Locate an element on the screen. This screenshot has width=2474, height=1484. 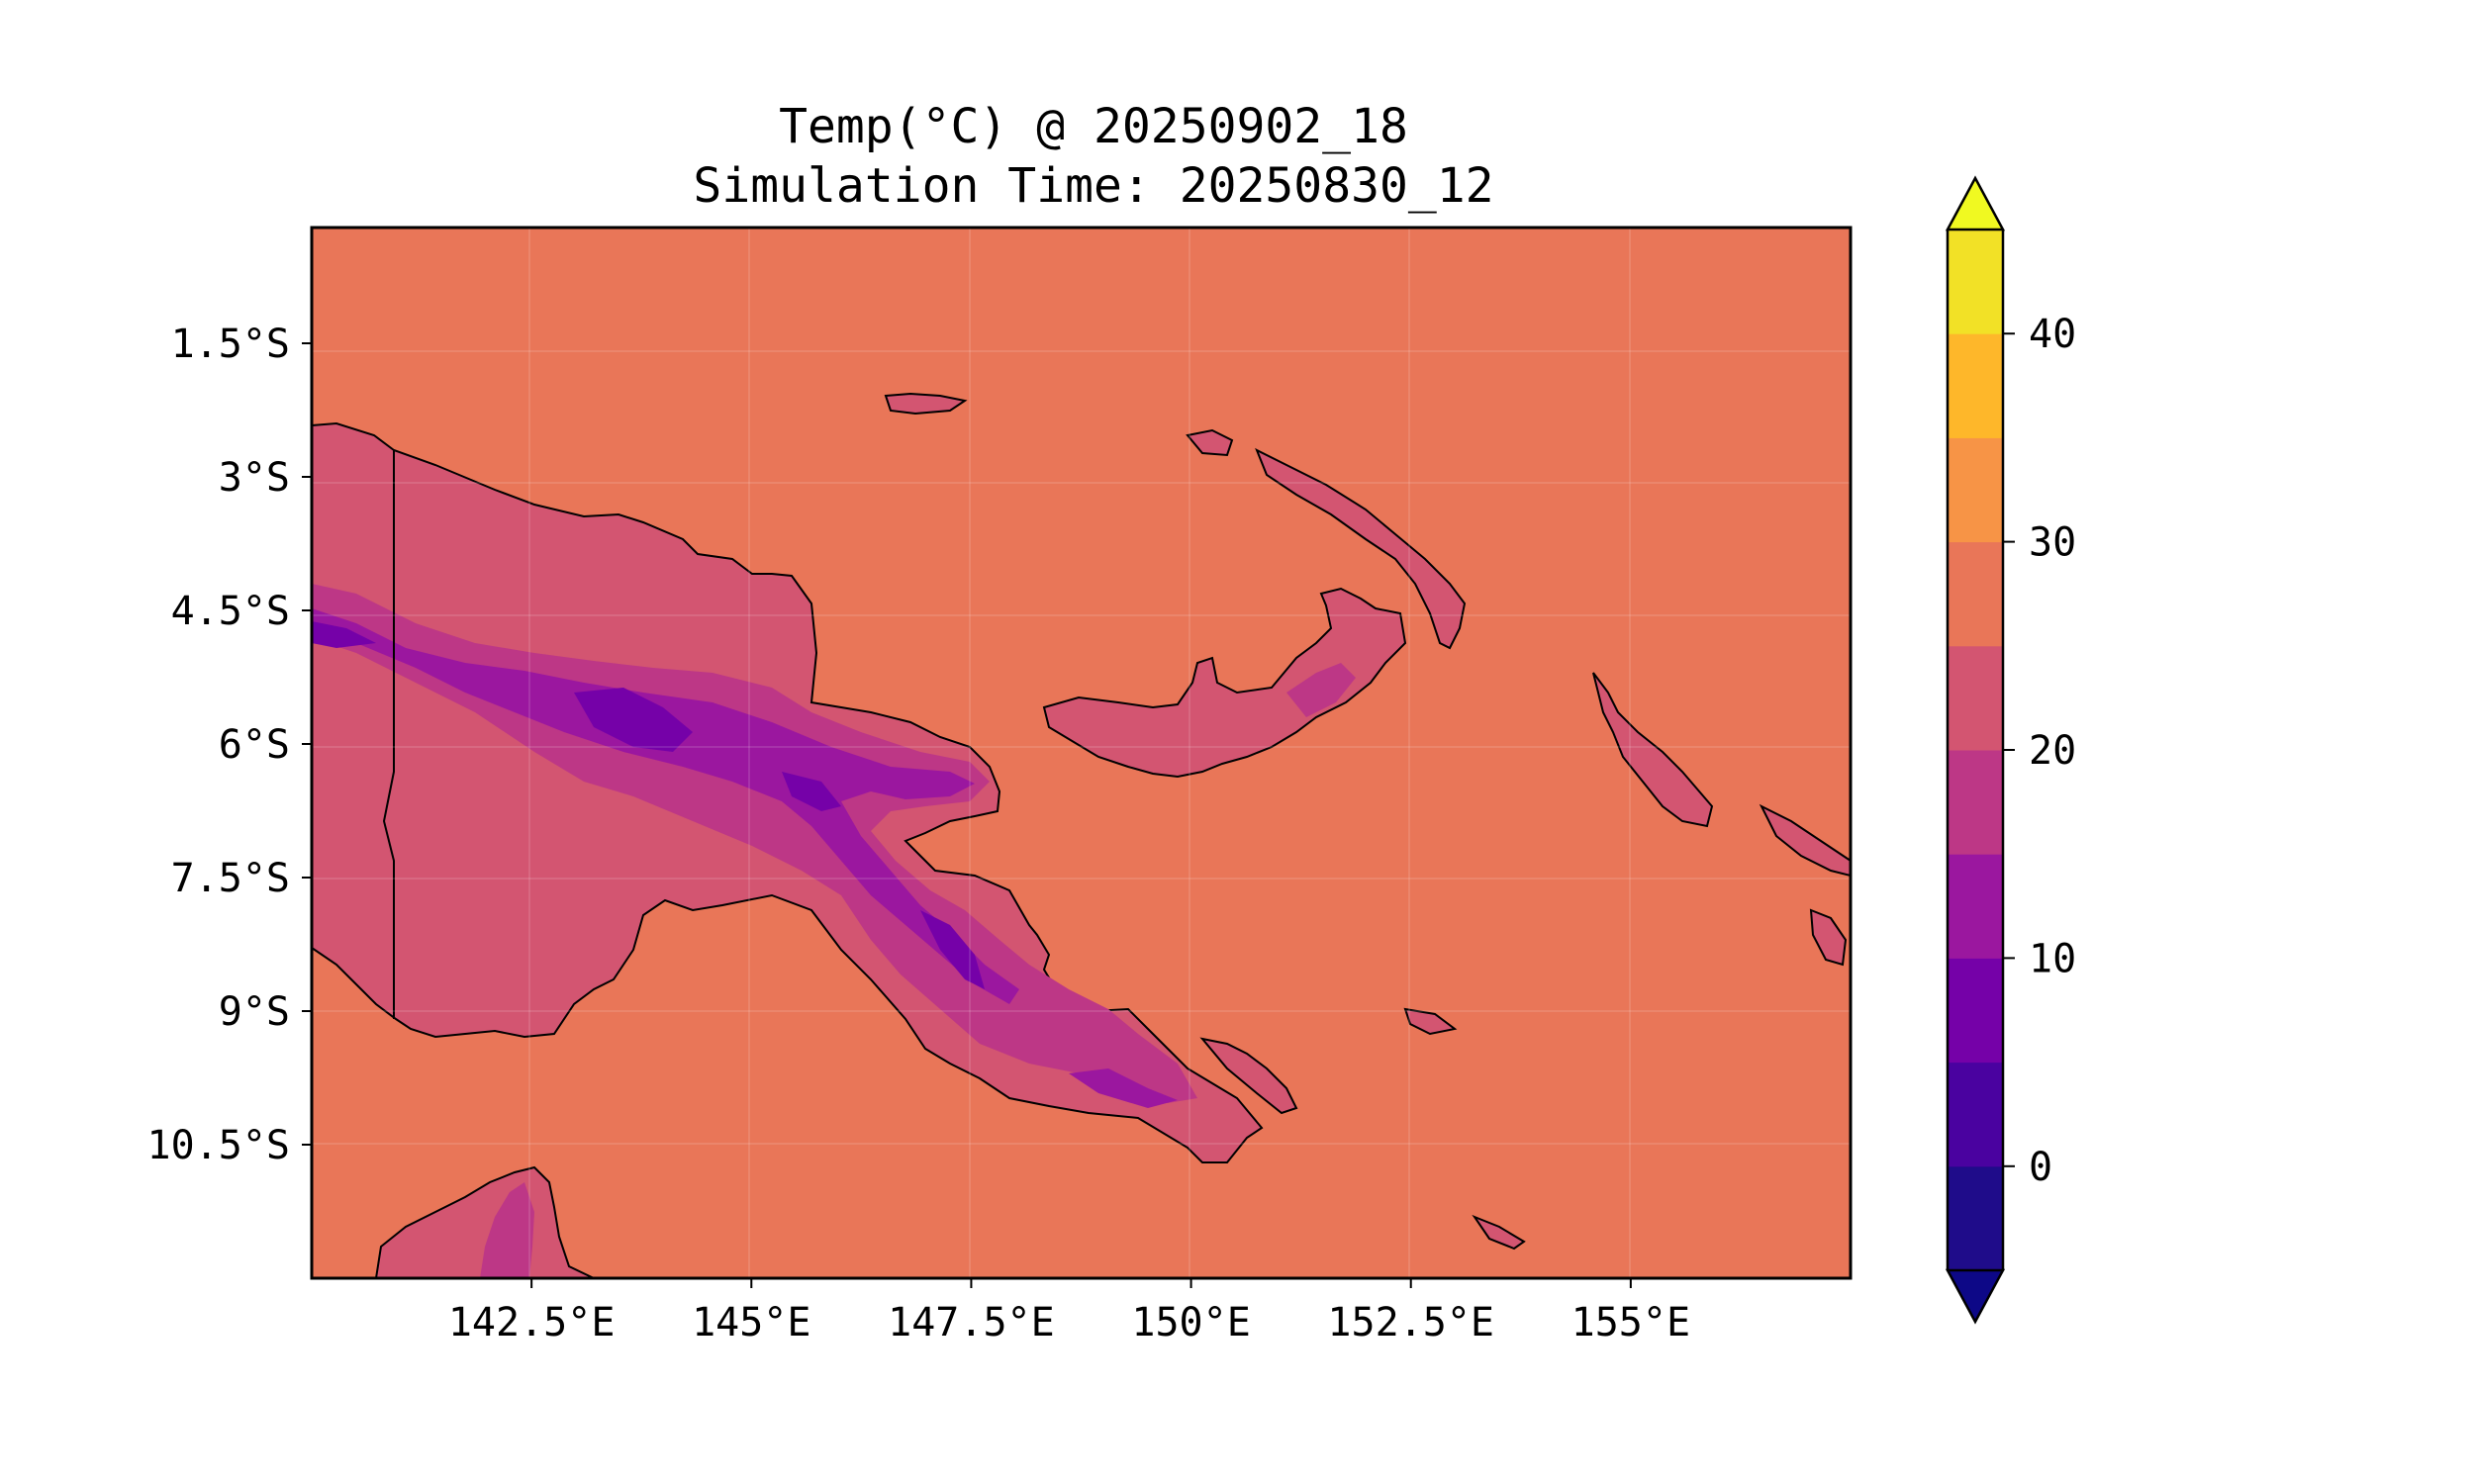
new-ireland-island is located at coordinates (1361, 548).